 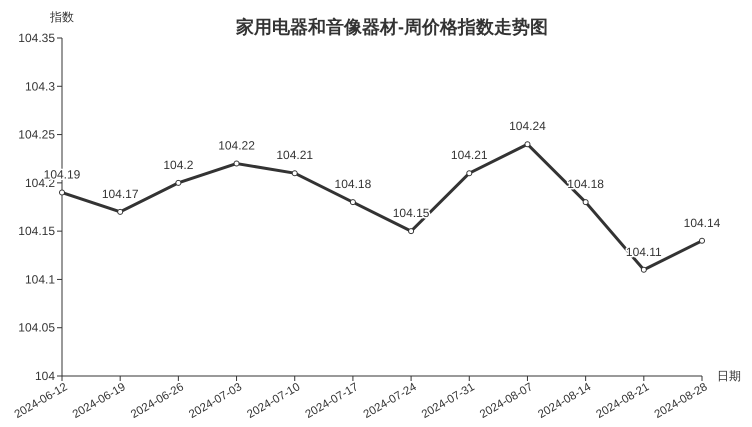 What do you see at coordinates (702, 223) in the screenshot?
I see `data-label: 104.14` at bounding box center [702, 223].